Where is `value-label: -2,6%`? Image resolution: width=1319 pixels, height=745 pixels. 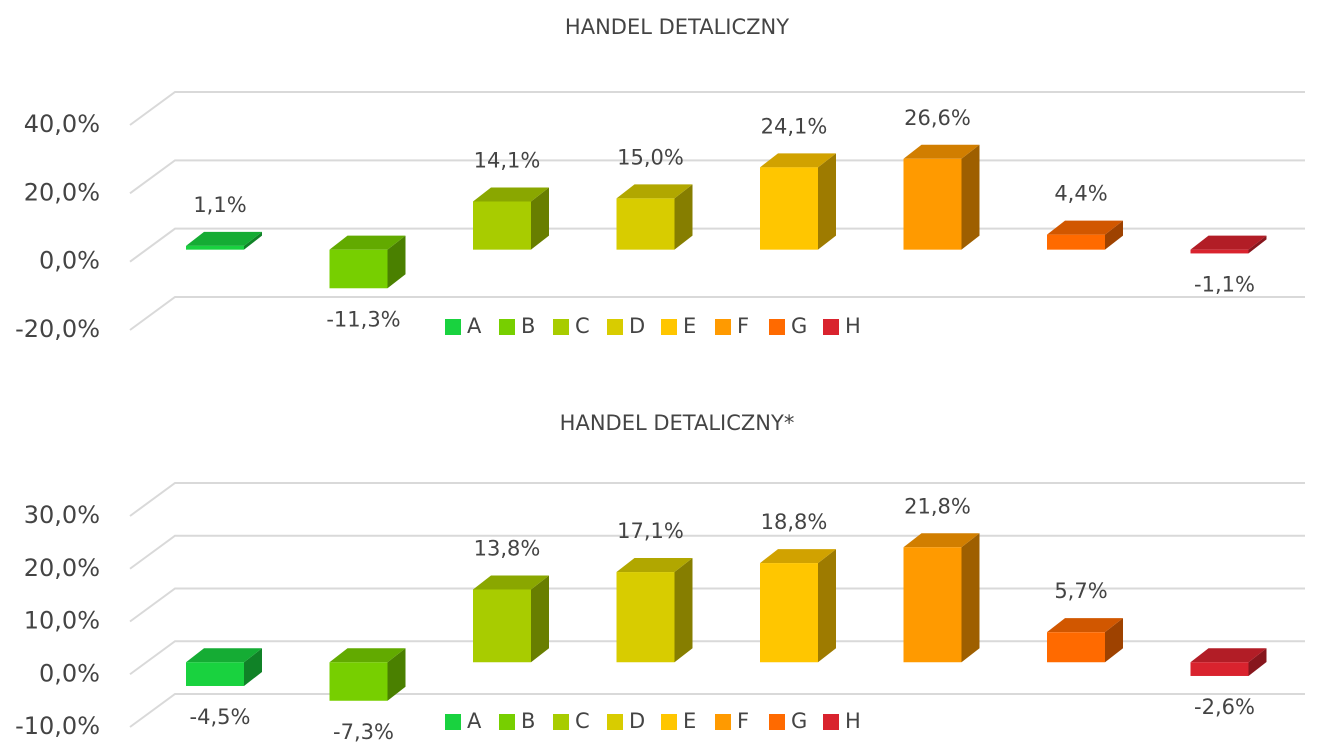
value-label: -2,6% is located at coordinates (1224, 707).